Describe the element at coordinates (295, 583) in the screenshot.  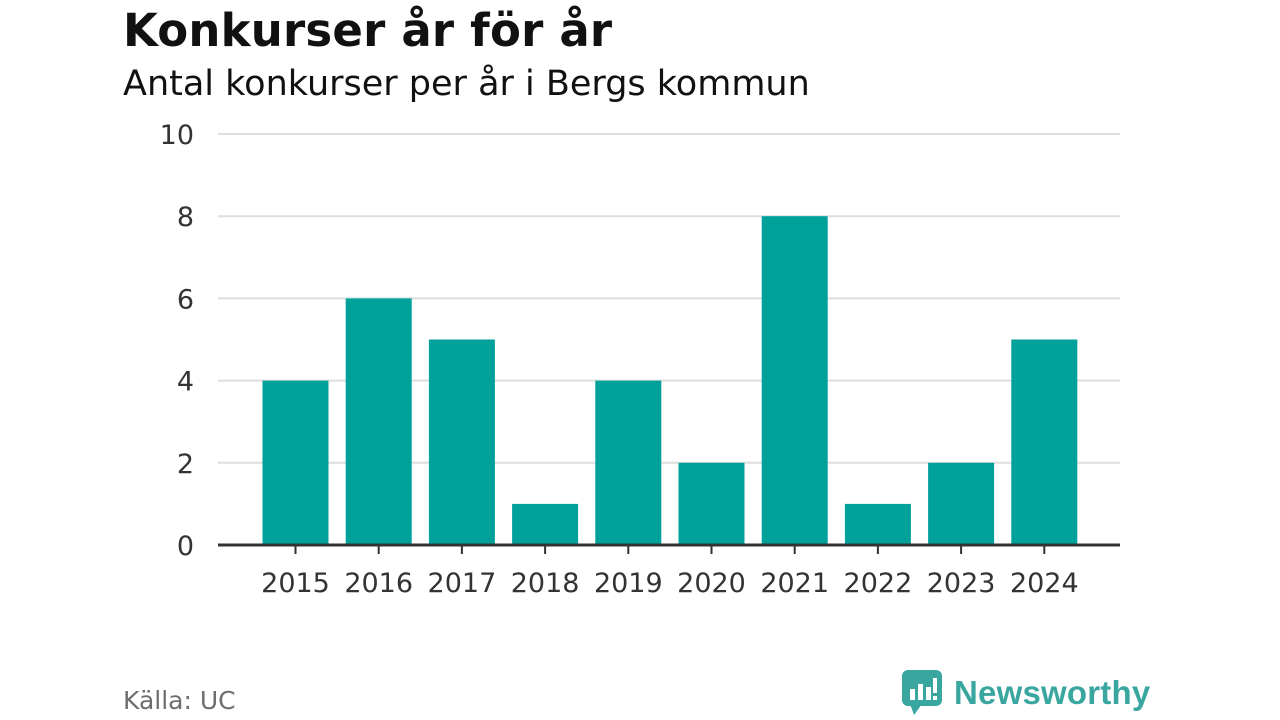
I see `x-tick-label: 2015` at that location.